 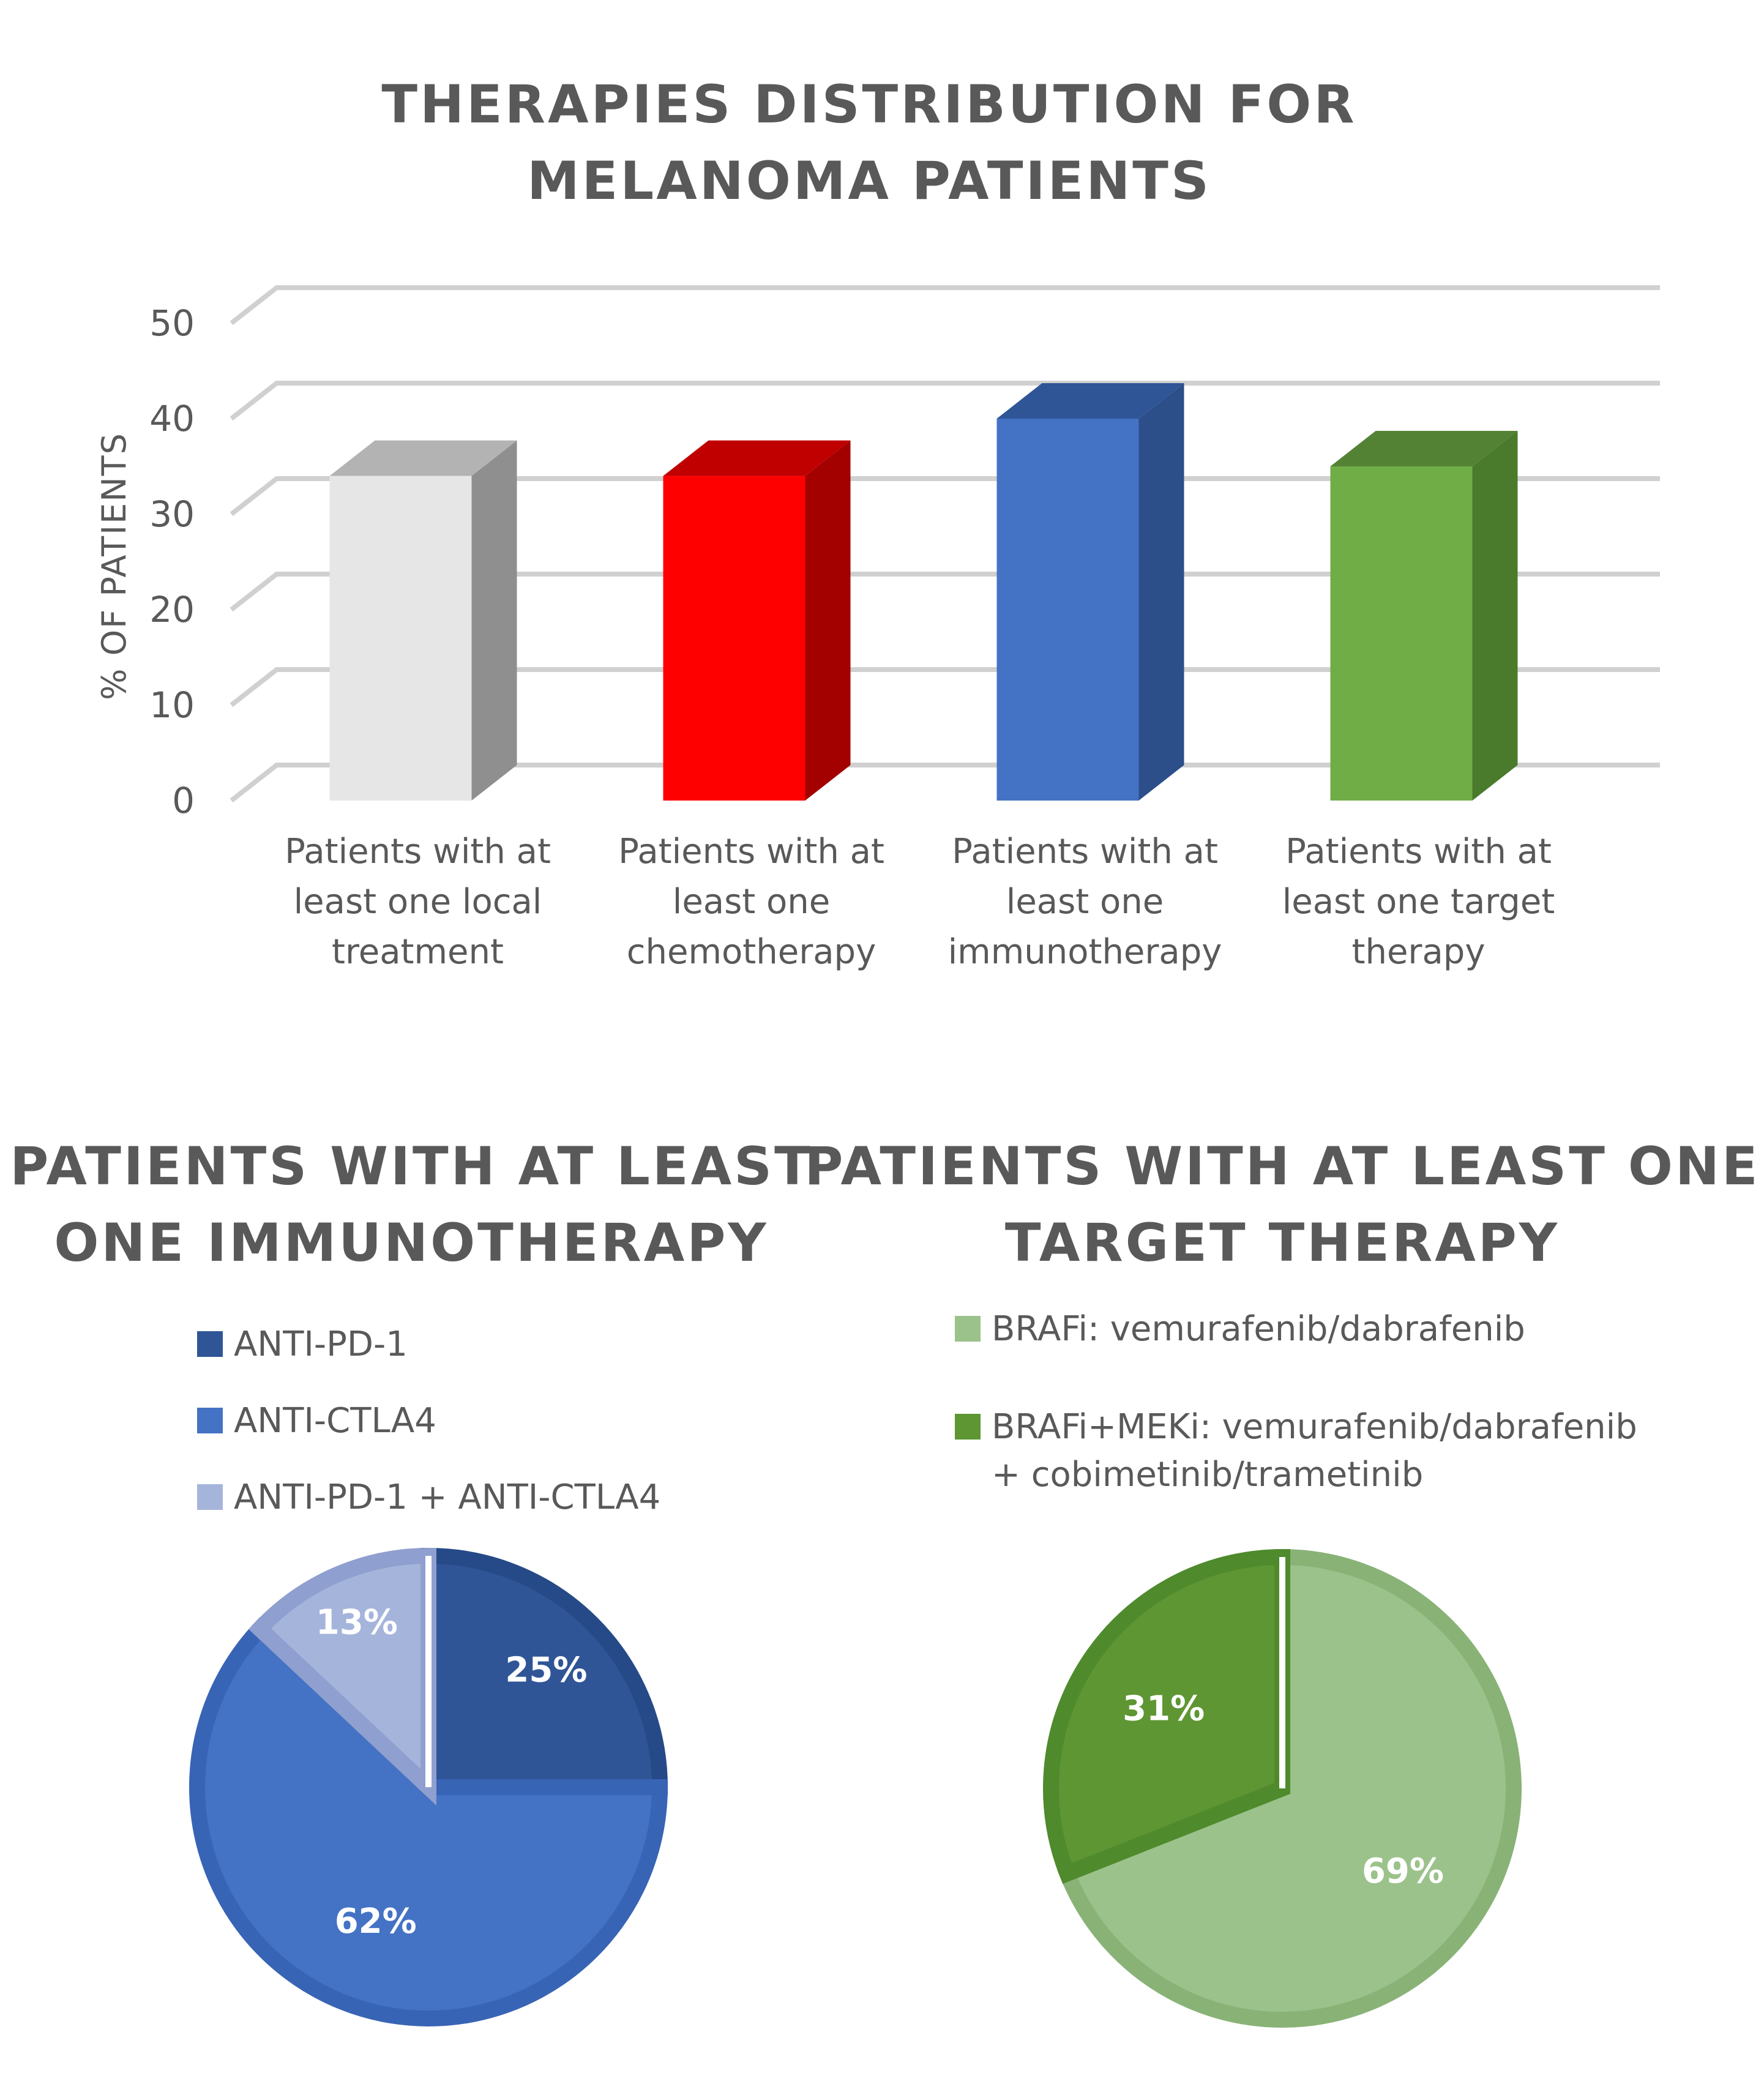 What do you see at coordinates (418, 852) in the screenshot?
I see `category-label-1-line-1: Patients with at` at bounding box center [418, 852].